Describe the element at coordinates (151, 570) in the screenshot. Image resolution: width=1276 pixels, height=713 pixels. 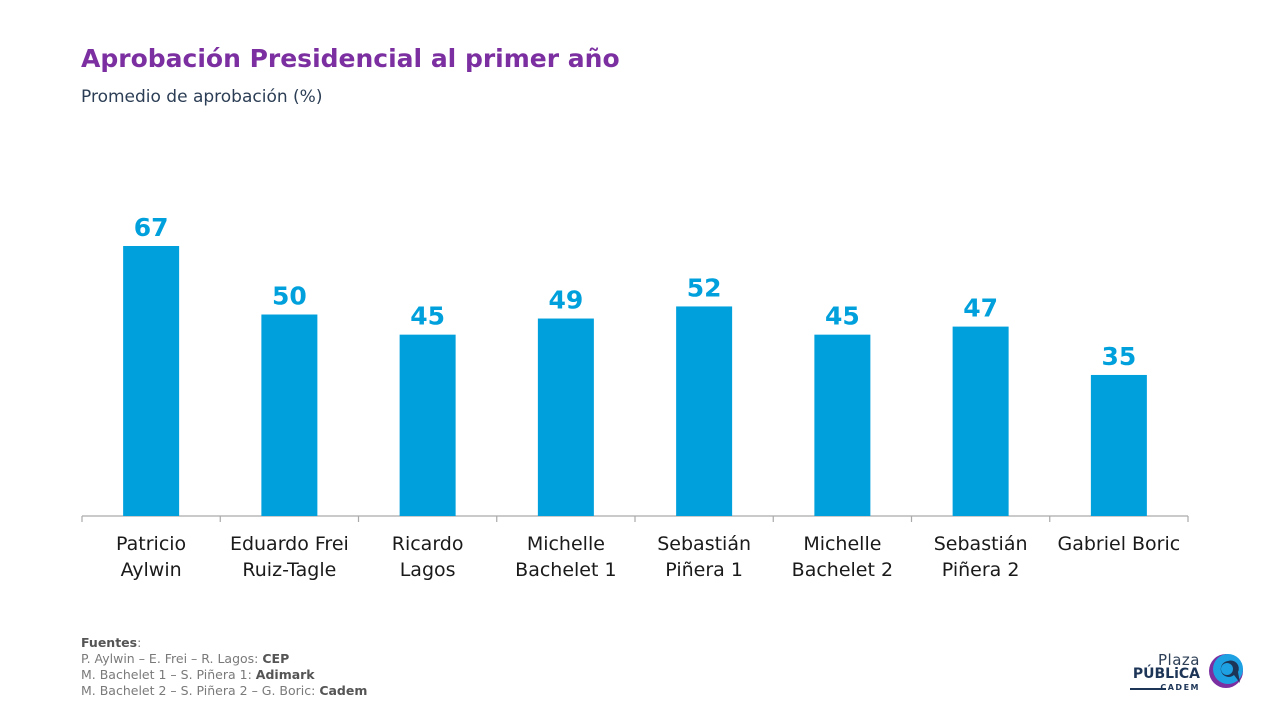
I see `category-label: Aylwin` at that location.